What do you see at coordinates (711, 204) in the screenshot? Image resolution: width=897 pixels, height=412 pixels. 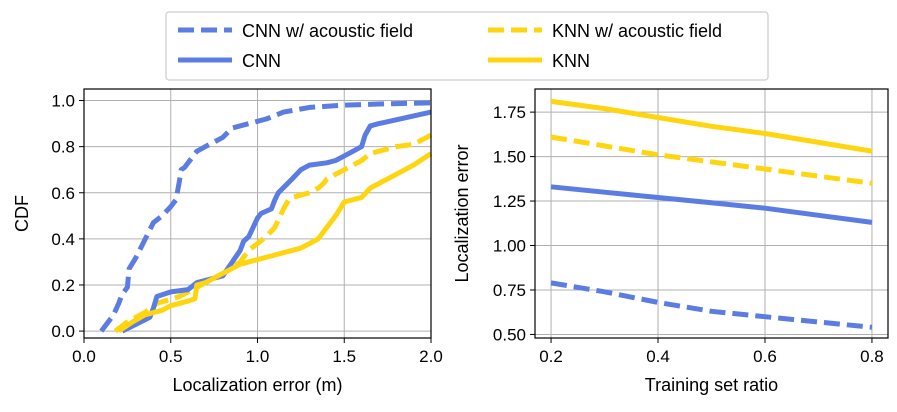 I see `error-series-cnn` at bounding box center [711, 204].